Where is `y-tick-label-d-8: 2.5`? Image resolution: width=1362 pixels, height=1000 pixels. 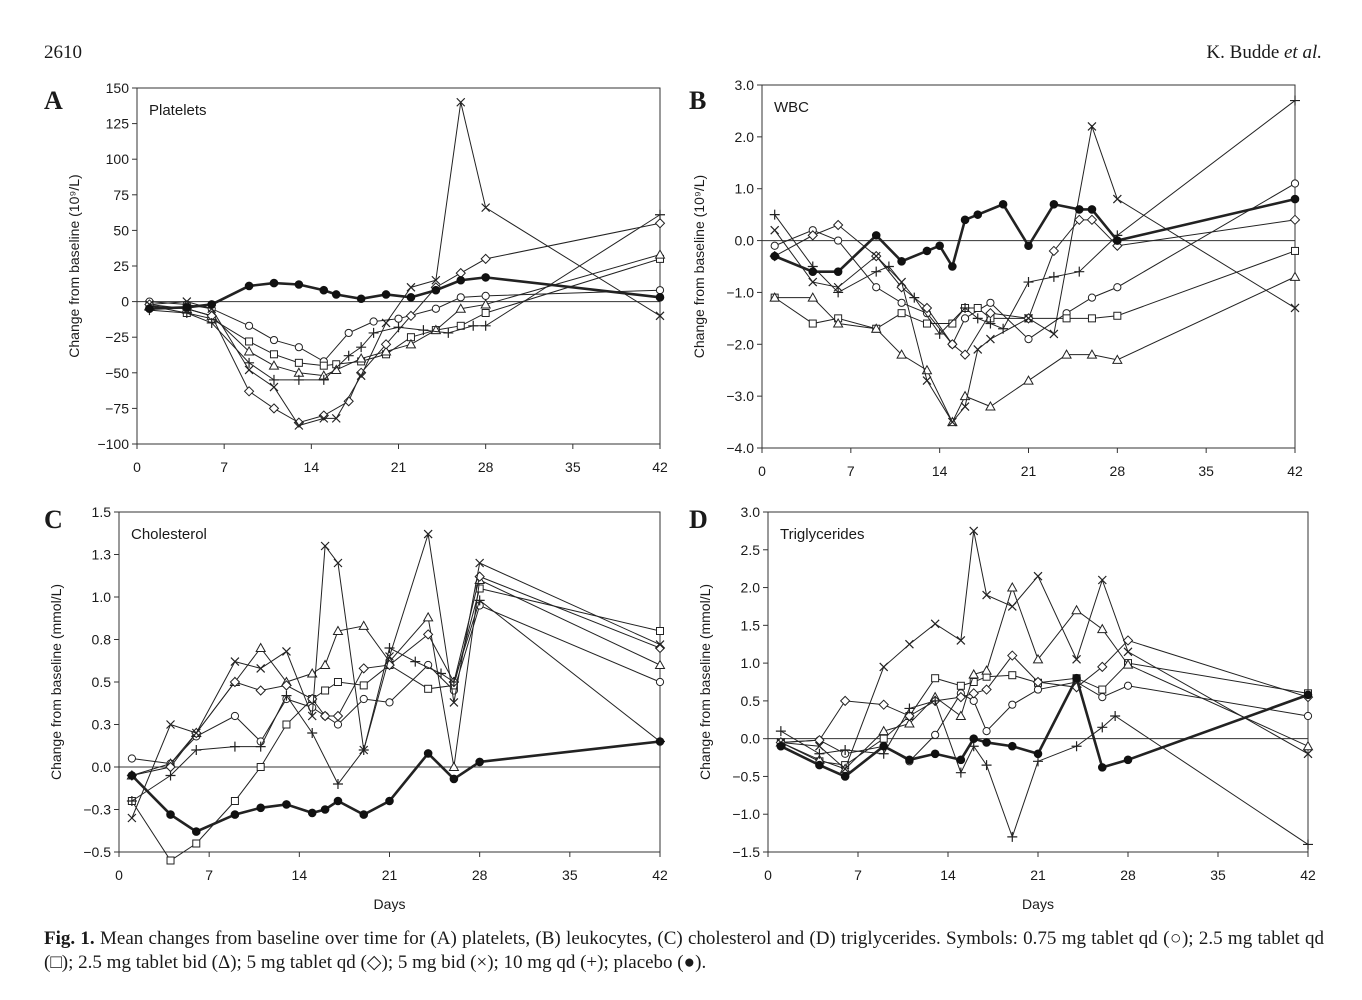 y-tick-label-d-8: 2.5 is located at coordinates (751, 550).